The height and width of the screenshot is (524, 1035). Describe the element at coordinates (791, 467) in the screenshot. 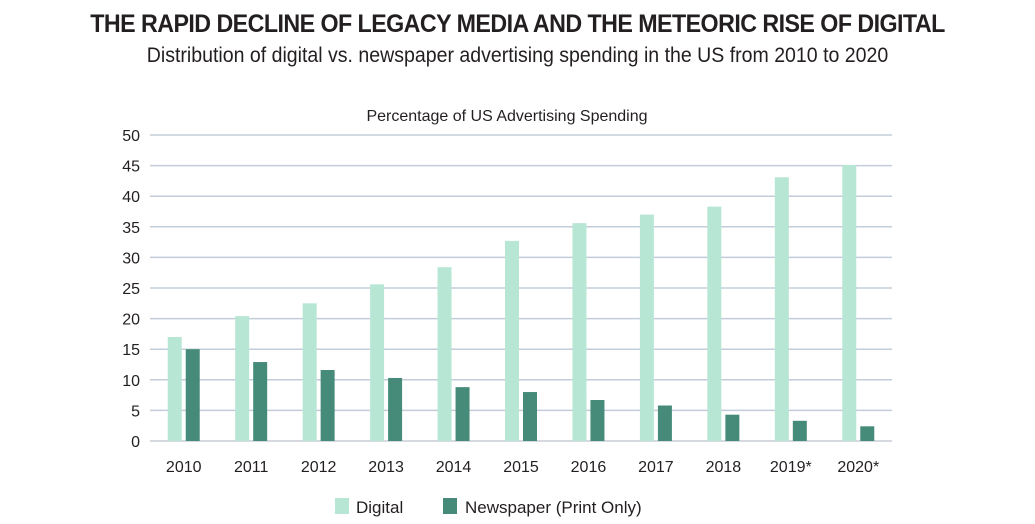

I see `x-tick-label: 2019*` at that location.